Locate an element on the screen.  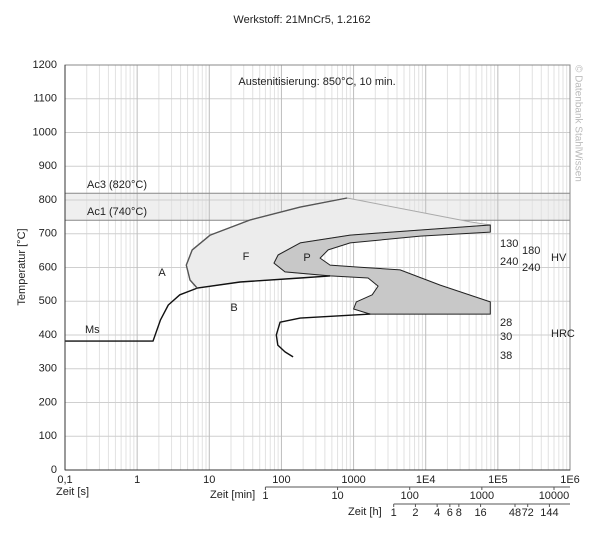
y-tick-label: 700 is located at coordinates (48, 234).